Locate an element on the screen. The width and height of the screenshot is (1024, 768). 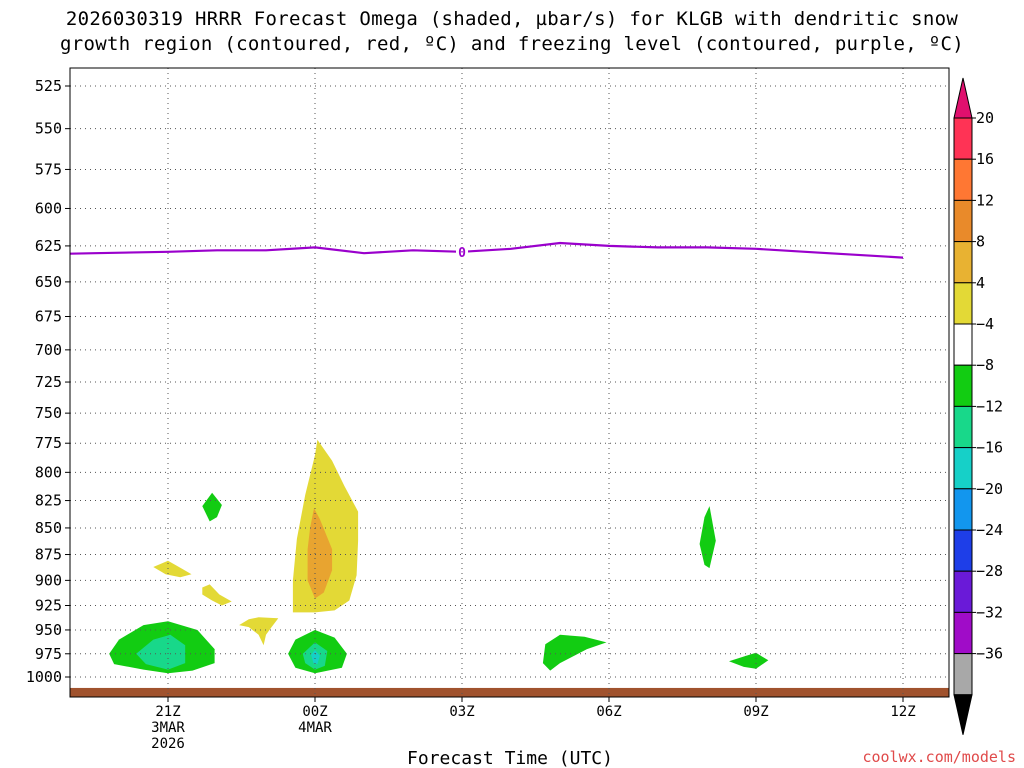
ytick-label-850: 850 is located at coordinates (48, 528).